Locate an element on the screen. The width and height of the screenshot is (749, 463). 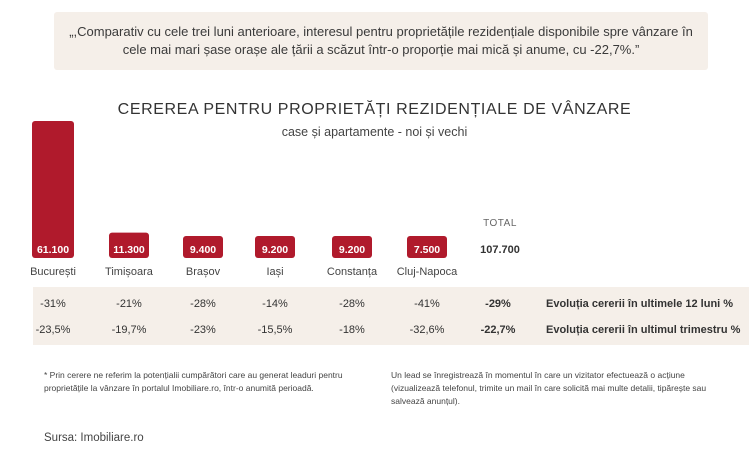
bar-value-label: 61.100 is located at coordinates (53, 250).